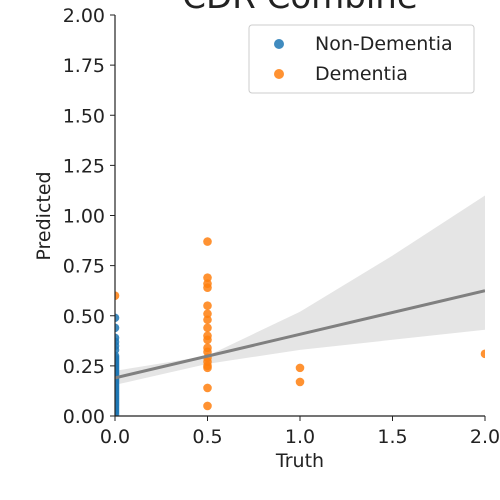 This screenshot has width=500, height=500. I want to click on y-tick-label: 1.50, so click(84, 116).